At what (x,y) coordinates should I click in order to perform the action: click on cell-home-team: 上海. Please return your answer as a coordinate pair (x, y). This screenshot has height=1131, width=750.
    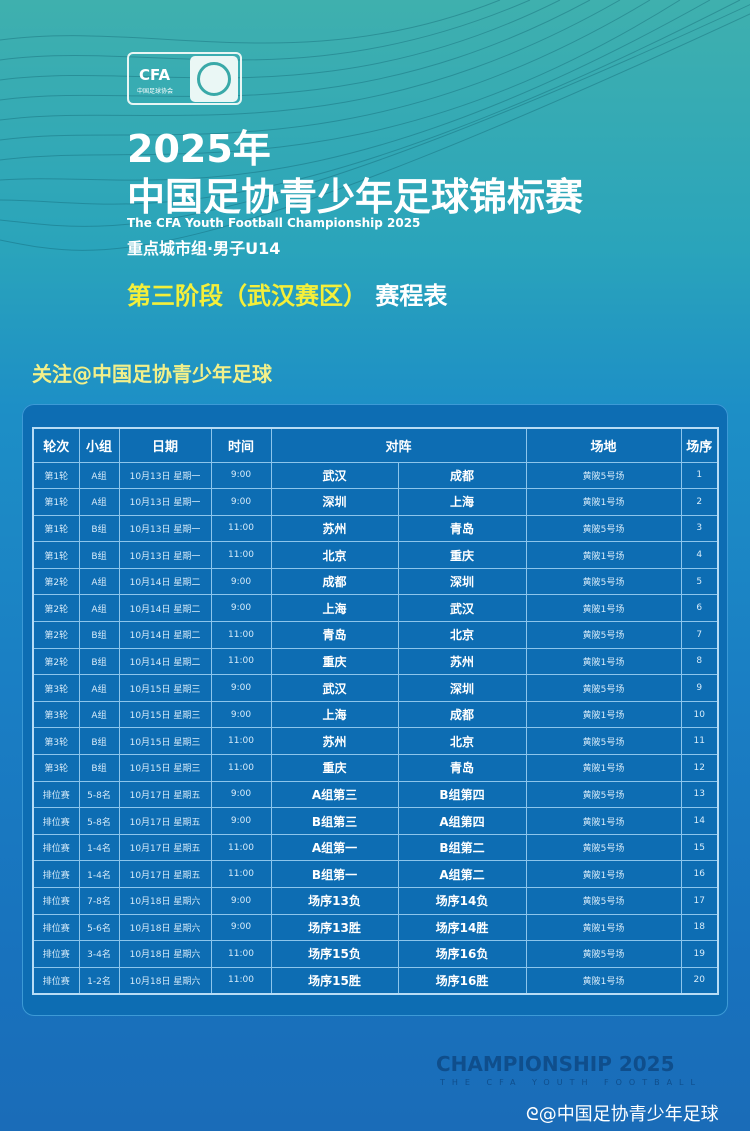
    Looking at the image, I should click on (334, 714).